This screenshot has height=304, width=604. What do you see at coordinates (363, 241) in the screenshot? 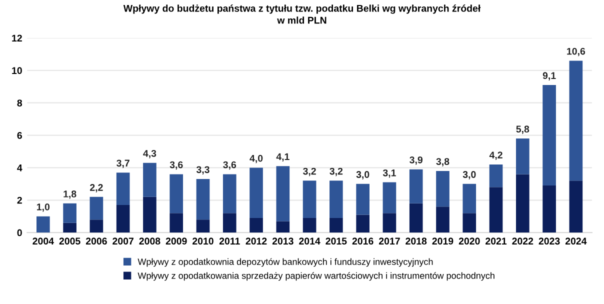
I see `x-tick-label: 2016` at bounding box center [363, 241].